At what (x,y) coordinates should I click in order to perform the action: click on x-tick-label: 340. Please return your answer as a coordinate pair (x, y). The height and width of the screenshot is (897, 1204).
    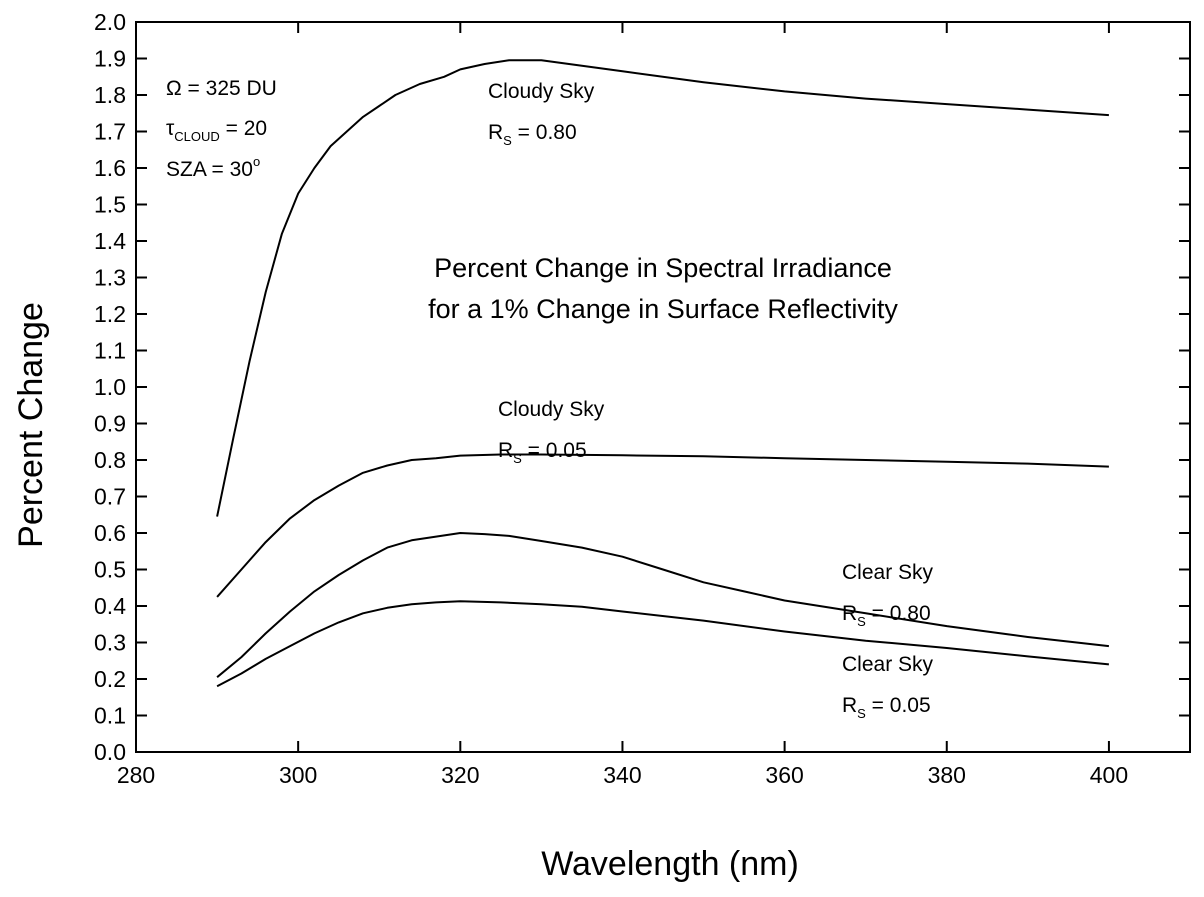
    Looking at the image, I should click on (622, 775).